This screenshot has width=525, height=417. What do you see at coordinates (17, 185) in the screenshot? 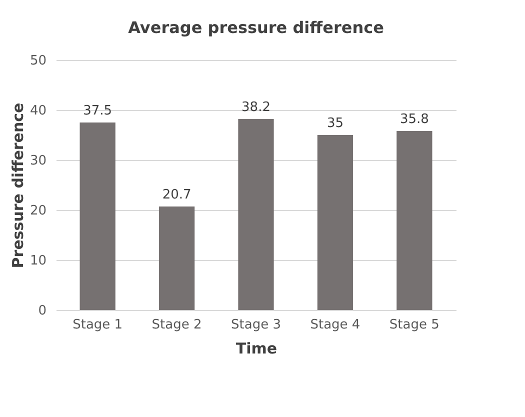
I see `y-axis-title: Pressure difference` at bounding box center [17, 185].